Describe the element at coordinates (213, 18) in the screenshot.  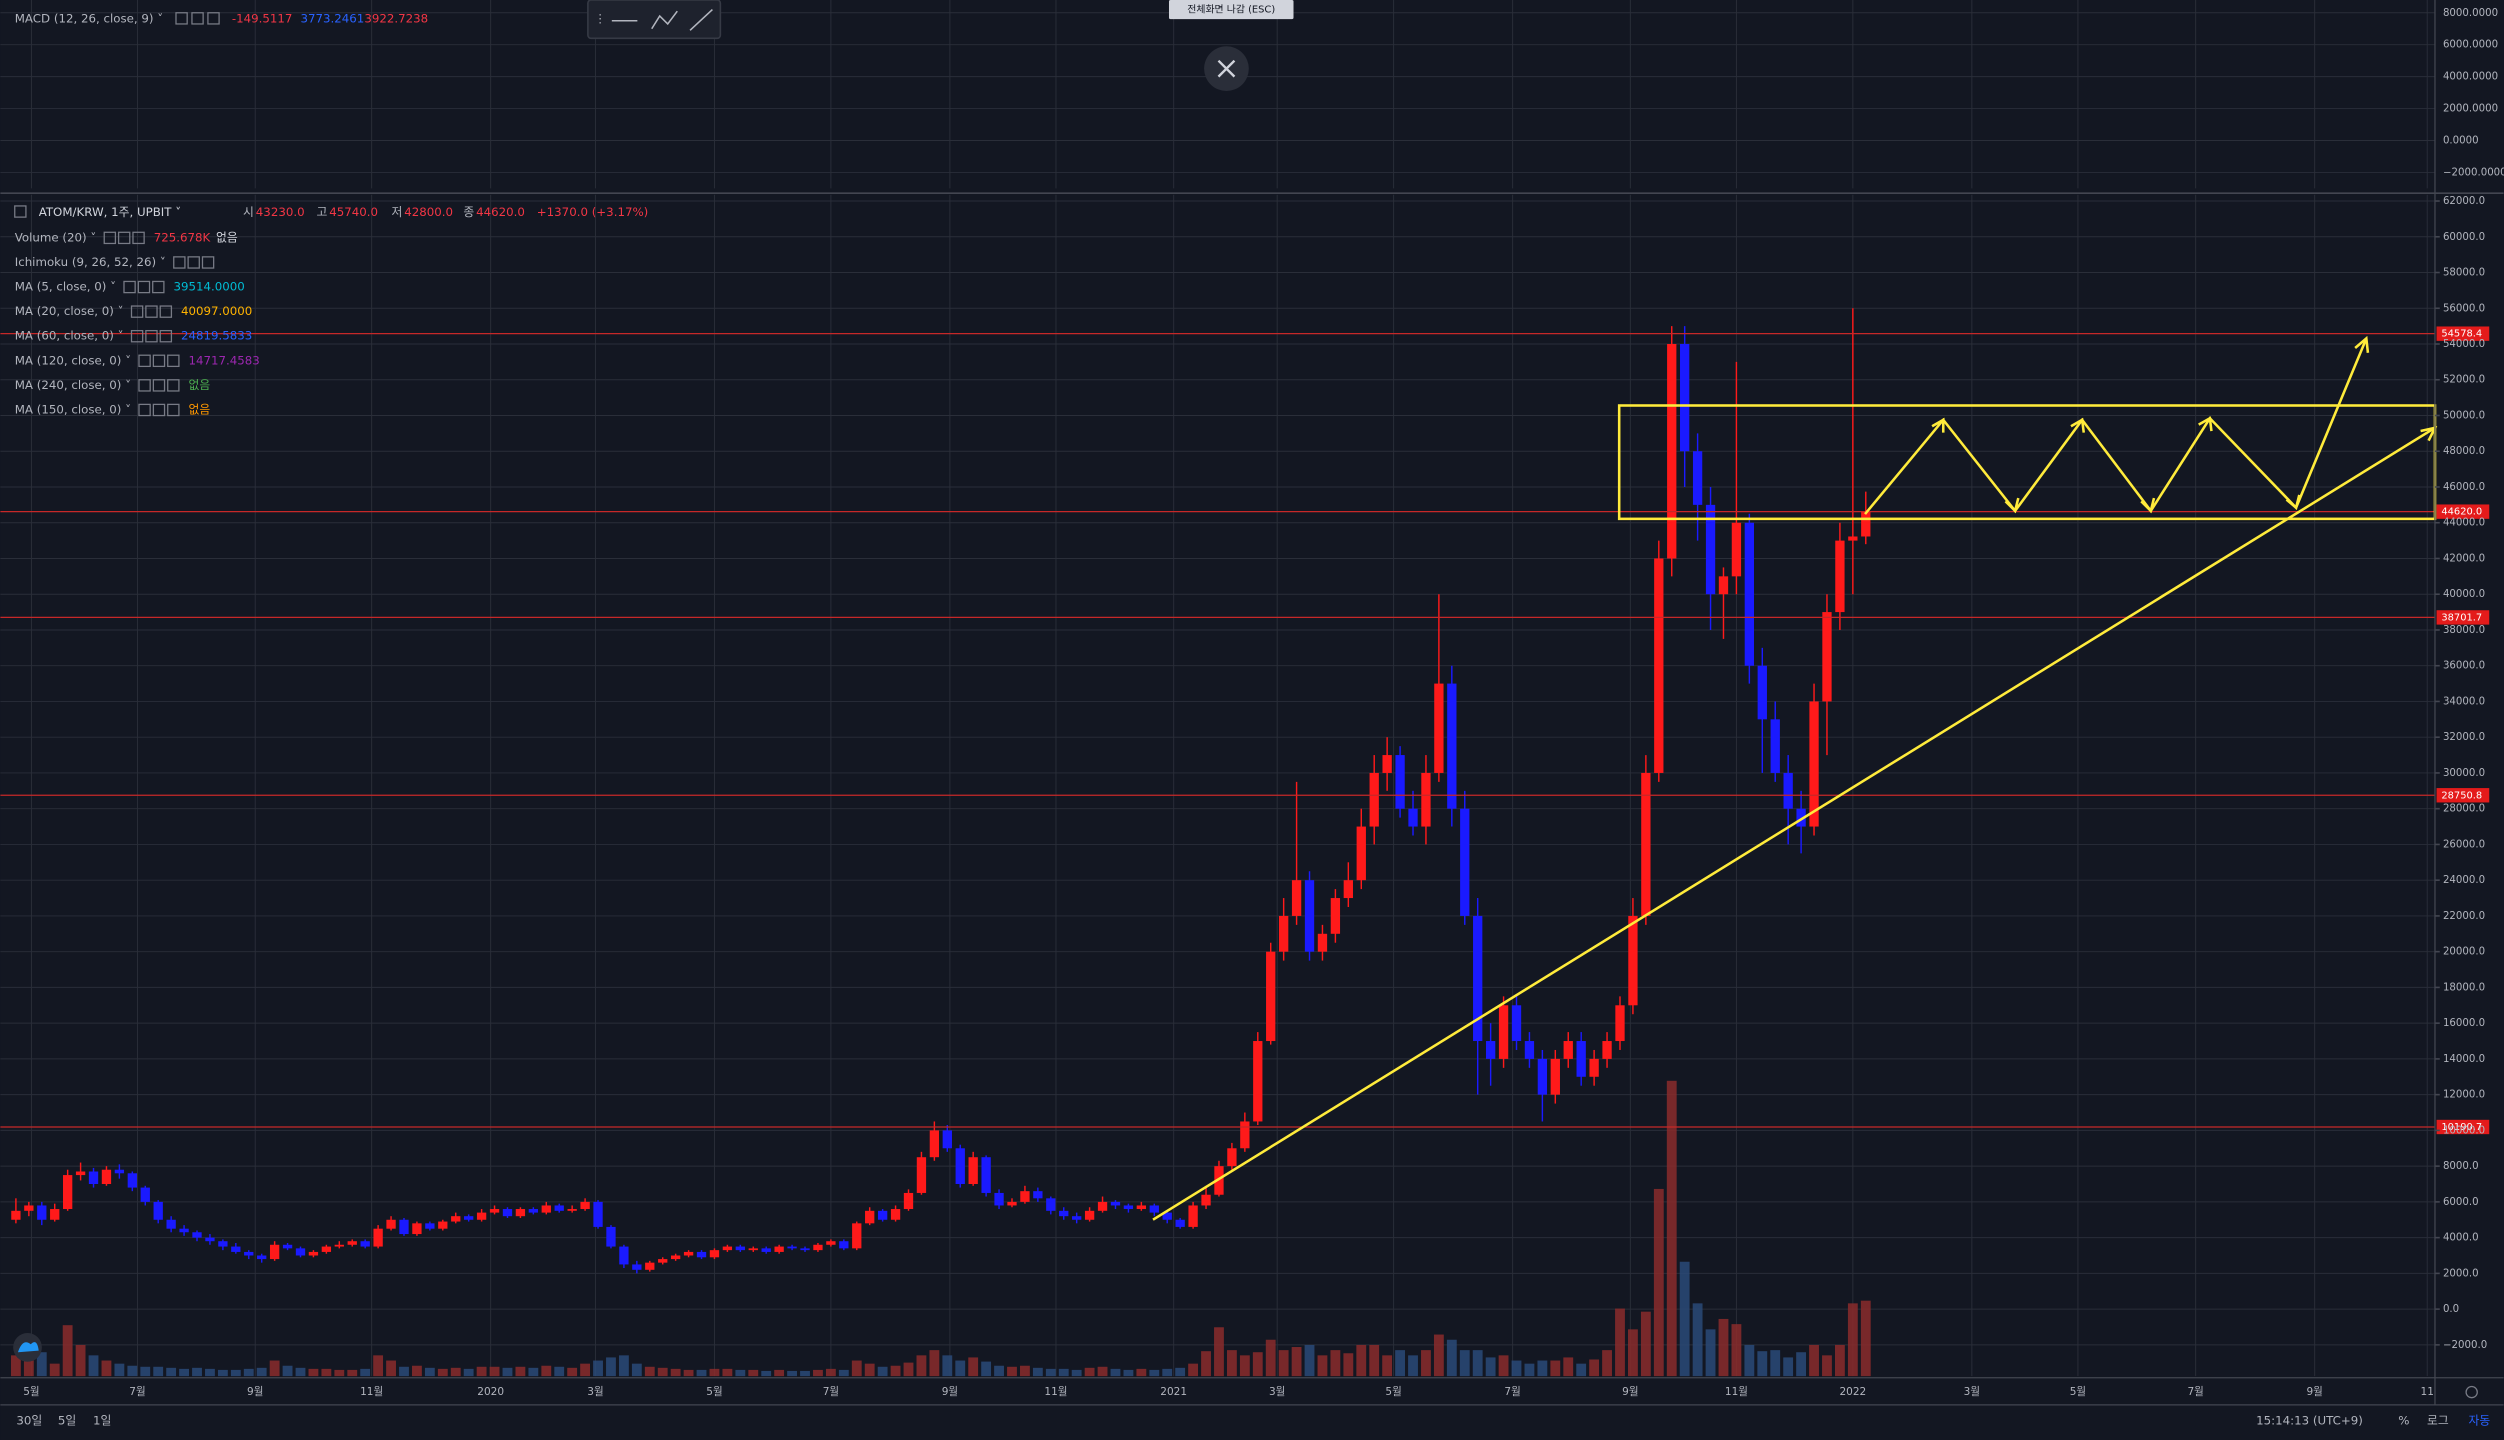
I see `icon-close` at that location.